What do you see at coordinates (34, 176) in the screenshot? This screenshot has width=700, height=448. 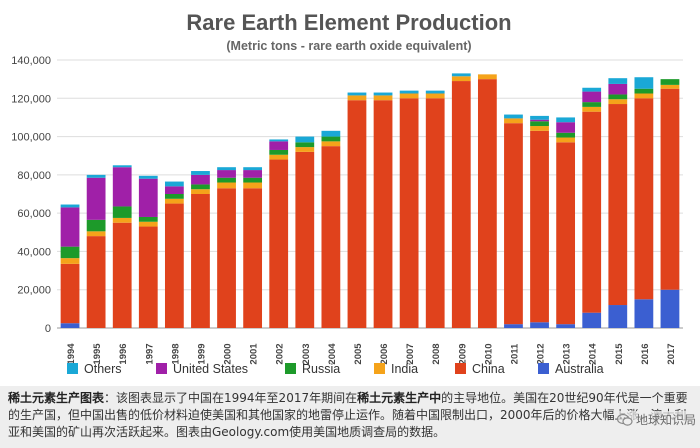 I see `y-tick-label: 80,000` at bounding box center [34, 176].